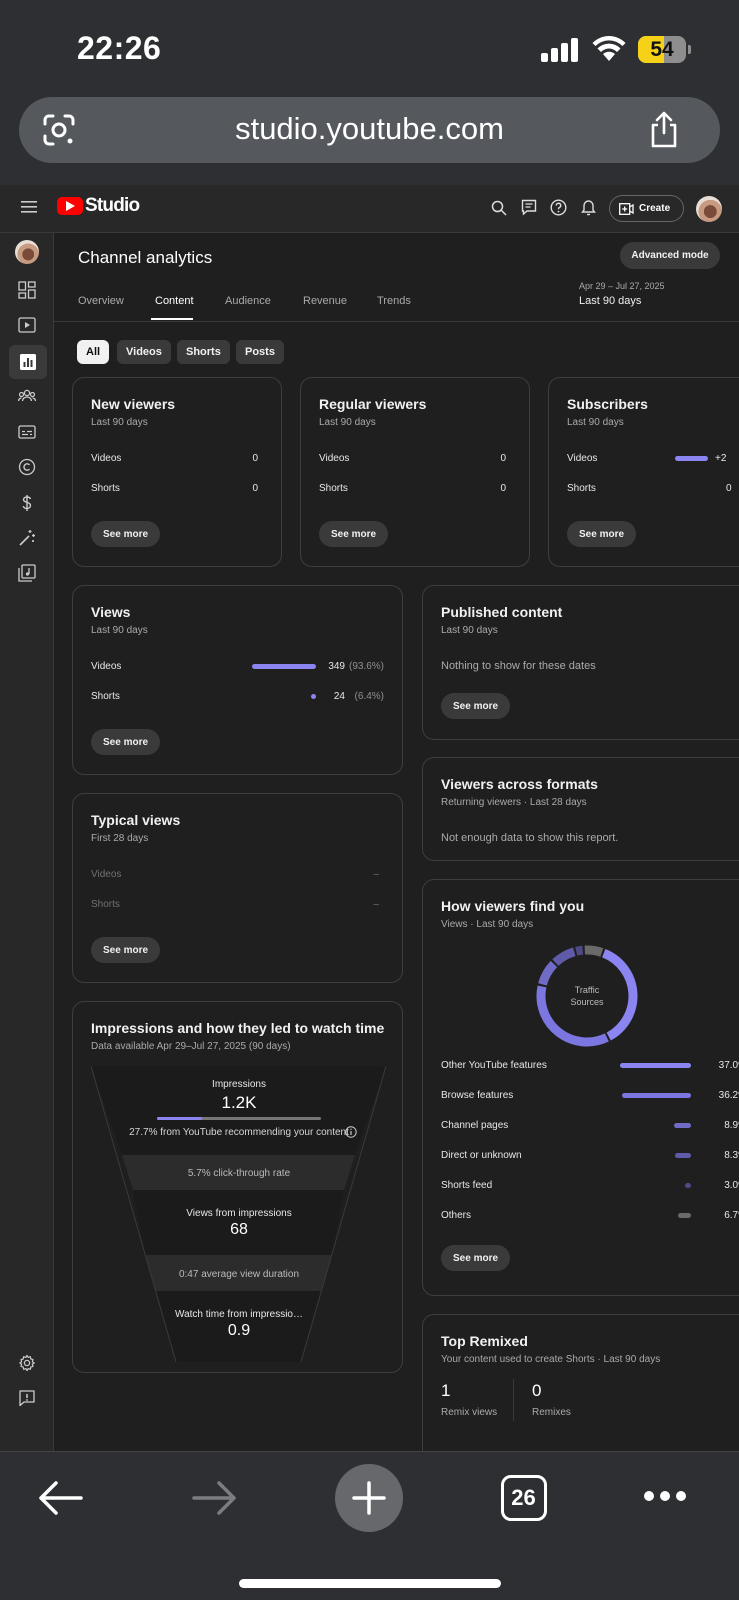 The height and width of the screenshot is (1600, 739). What do you see at coordinates (487, 924) in the screenshot?
I see `card-subtitle: Views · Last 90 days` at bounding box center [487, 924].